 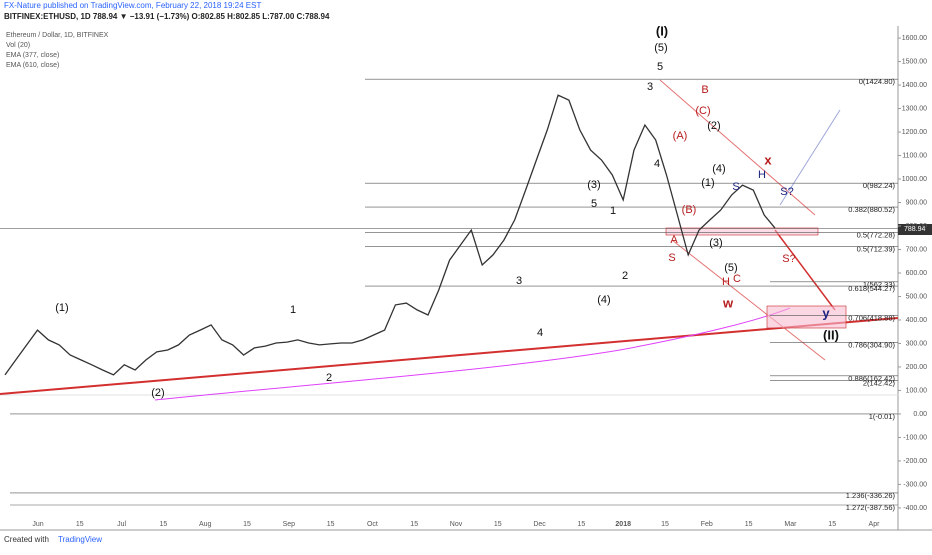 I want to click on y-tick-label: 1400.00, so click(x=914, y=85).